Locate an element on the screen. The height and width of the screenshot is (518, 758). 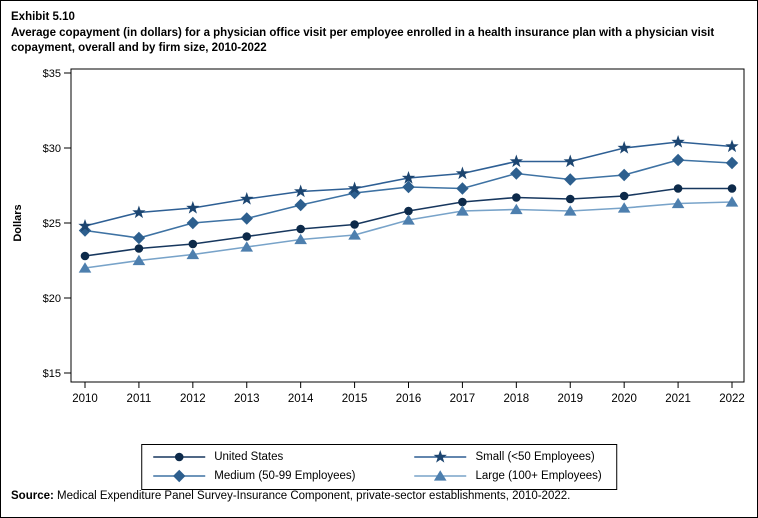
x-axis-tick-label: 2018 is located at coordinates (517, 399).